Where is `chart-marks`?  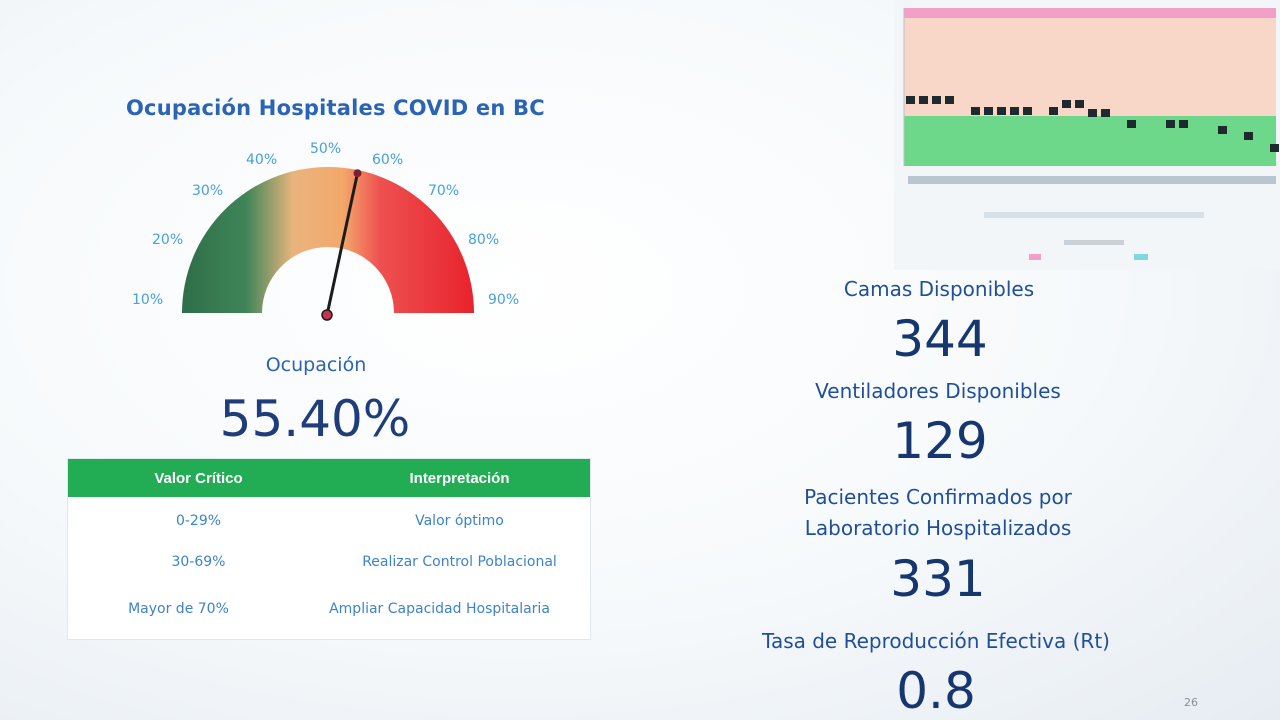 chart-marks is located at coordinates (1092, 124).